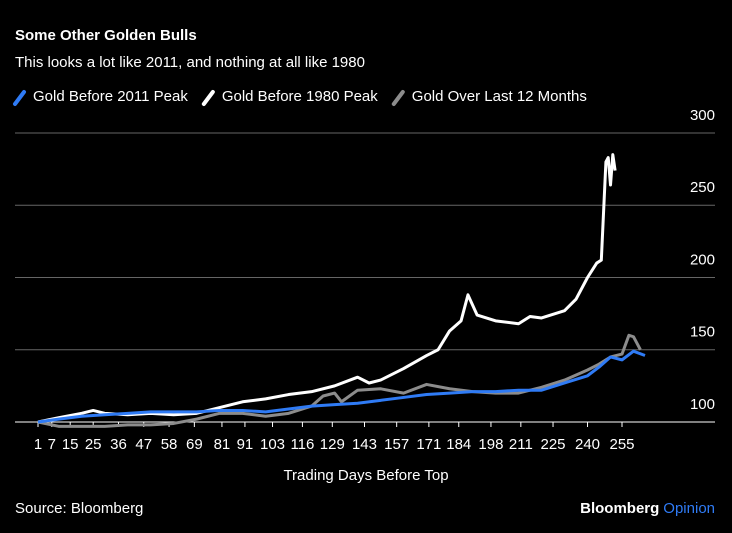 Image resolution: width=732 pixels, height=533 pixels. What do you see at coordinates (621, 444) in the screenshot?
I see `x-tick-label: 255` at bounding box center [621, 444].